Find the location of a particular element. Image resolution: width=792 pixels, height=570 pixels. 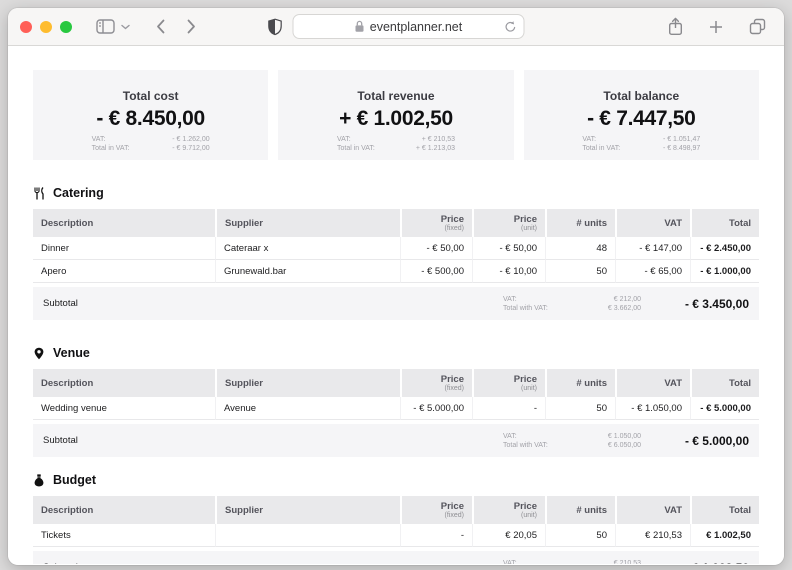

minimize-window-button is located at coordinates (46, 26).